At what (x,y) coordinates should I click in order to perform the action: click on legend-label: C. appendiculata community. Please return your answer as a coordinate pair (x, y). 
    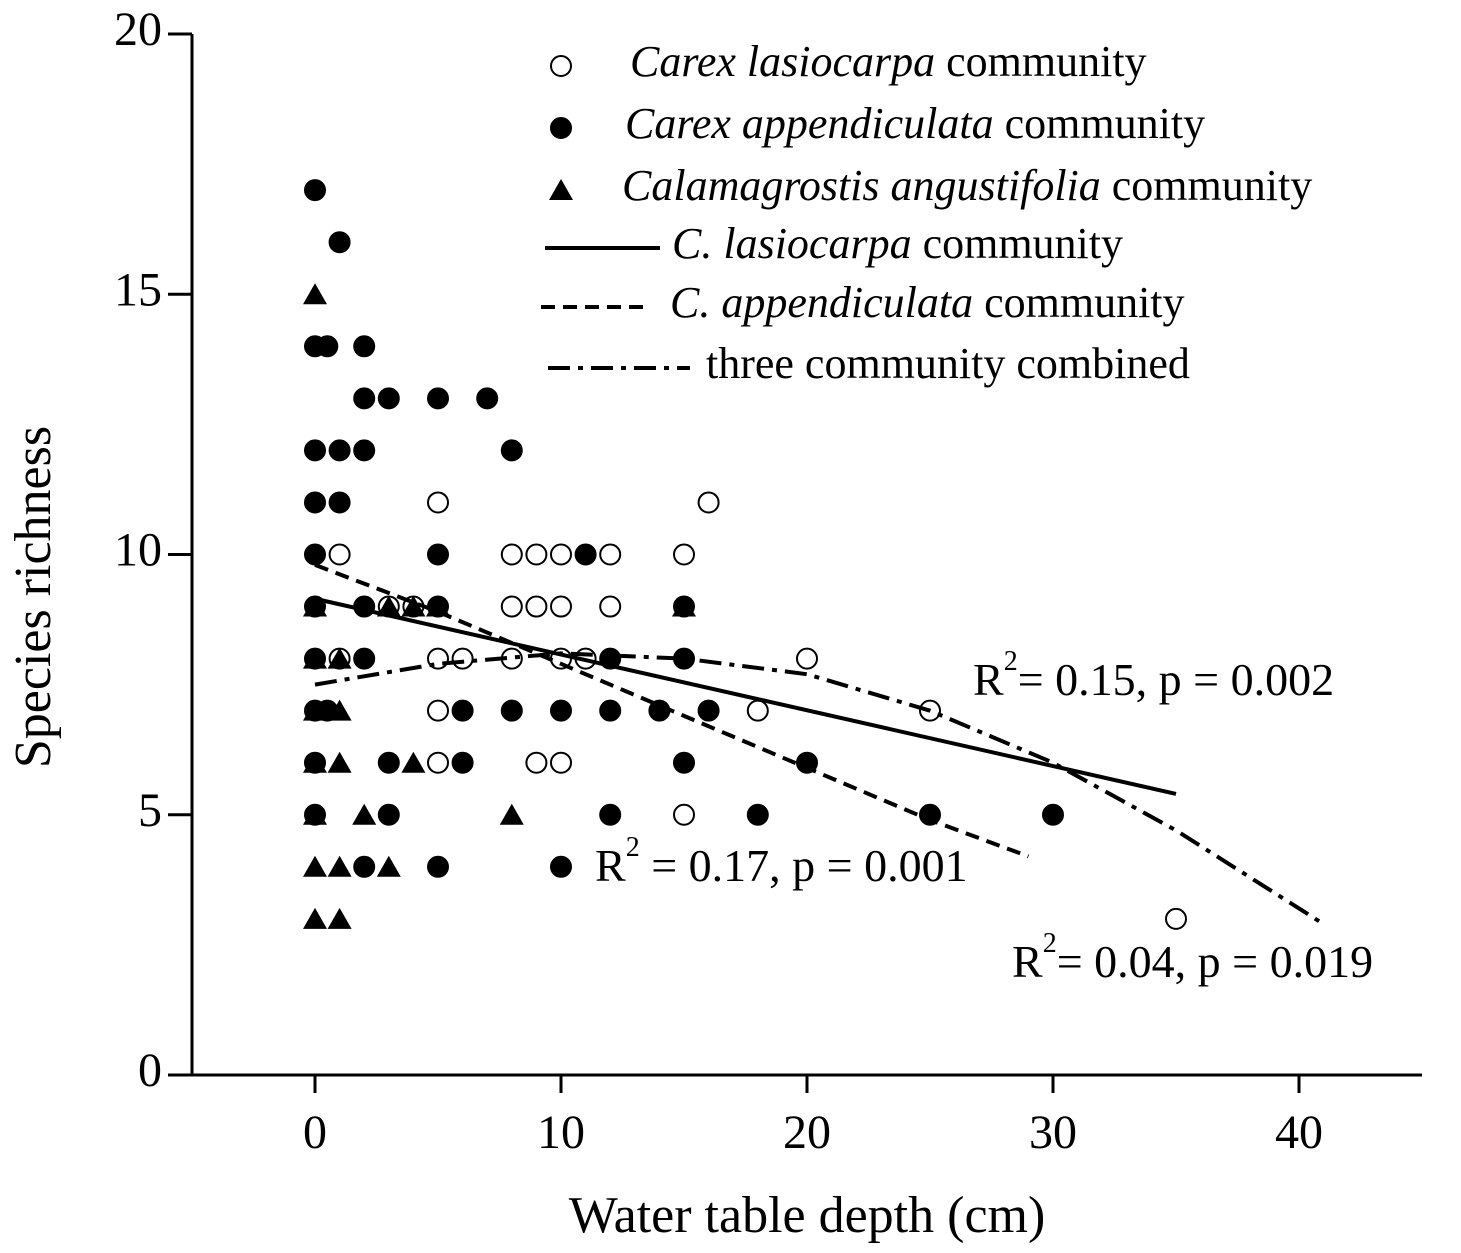
    Looking at the image, I should click on (927, 302).